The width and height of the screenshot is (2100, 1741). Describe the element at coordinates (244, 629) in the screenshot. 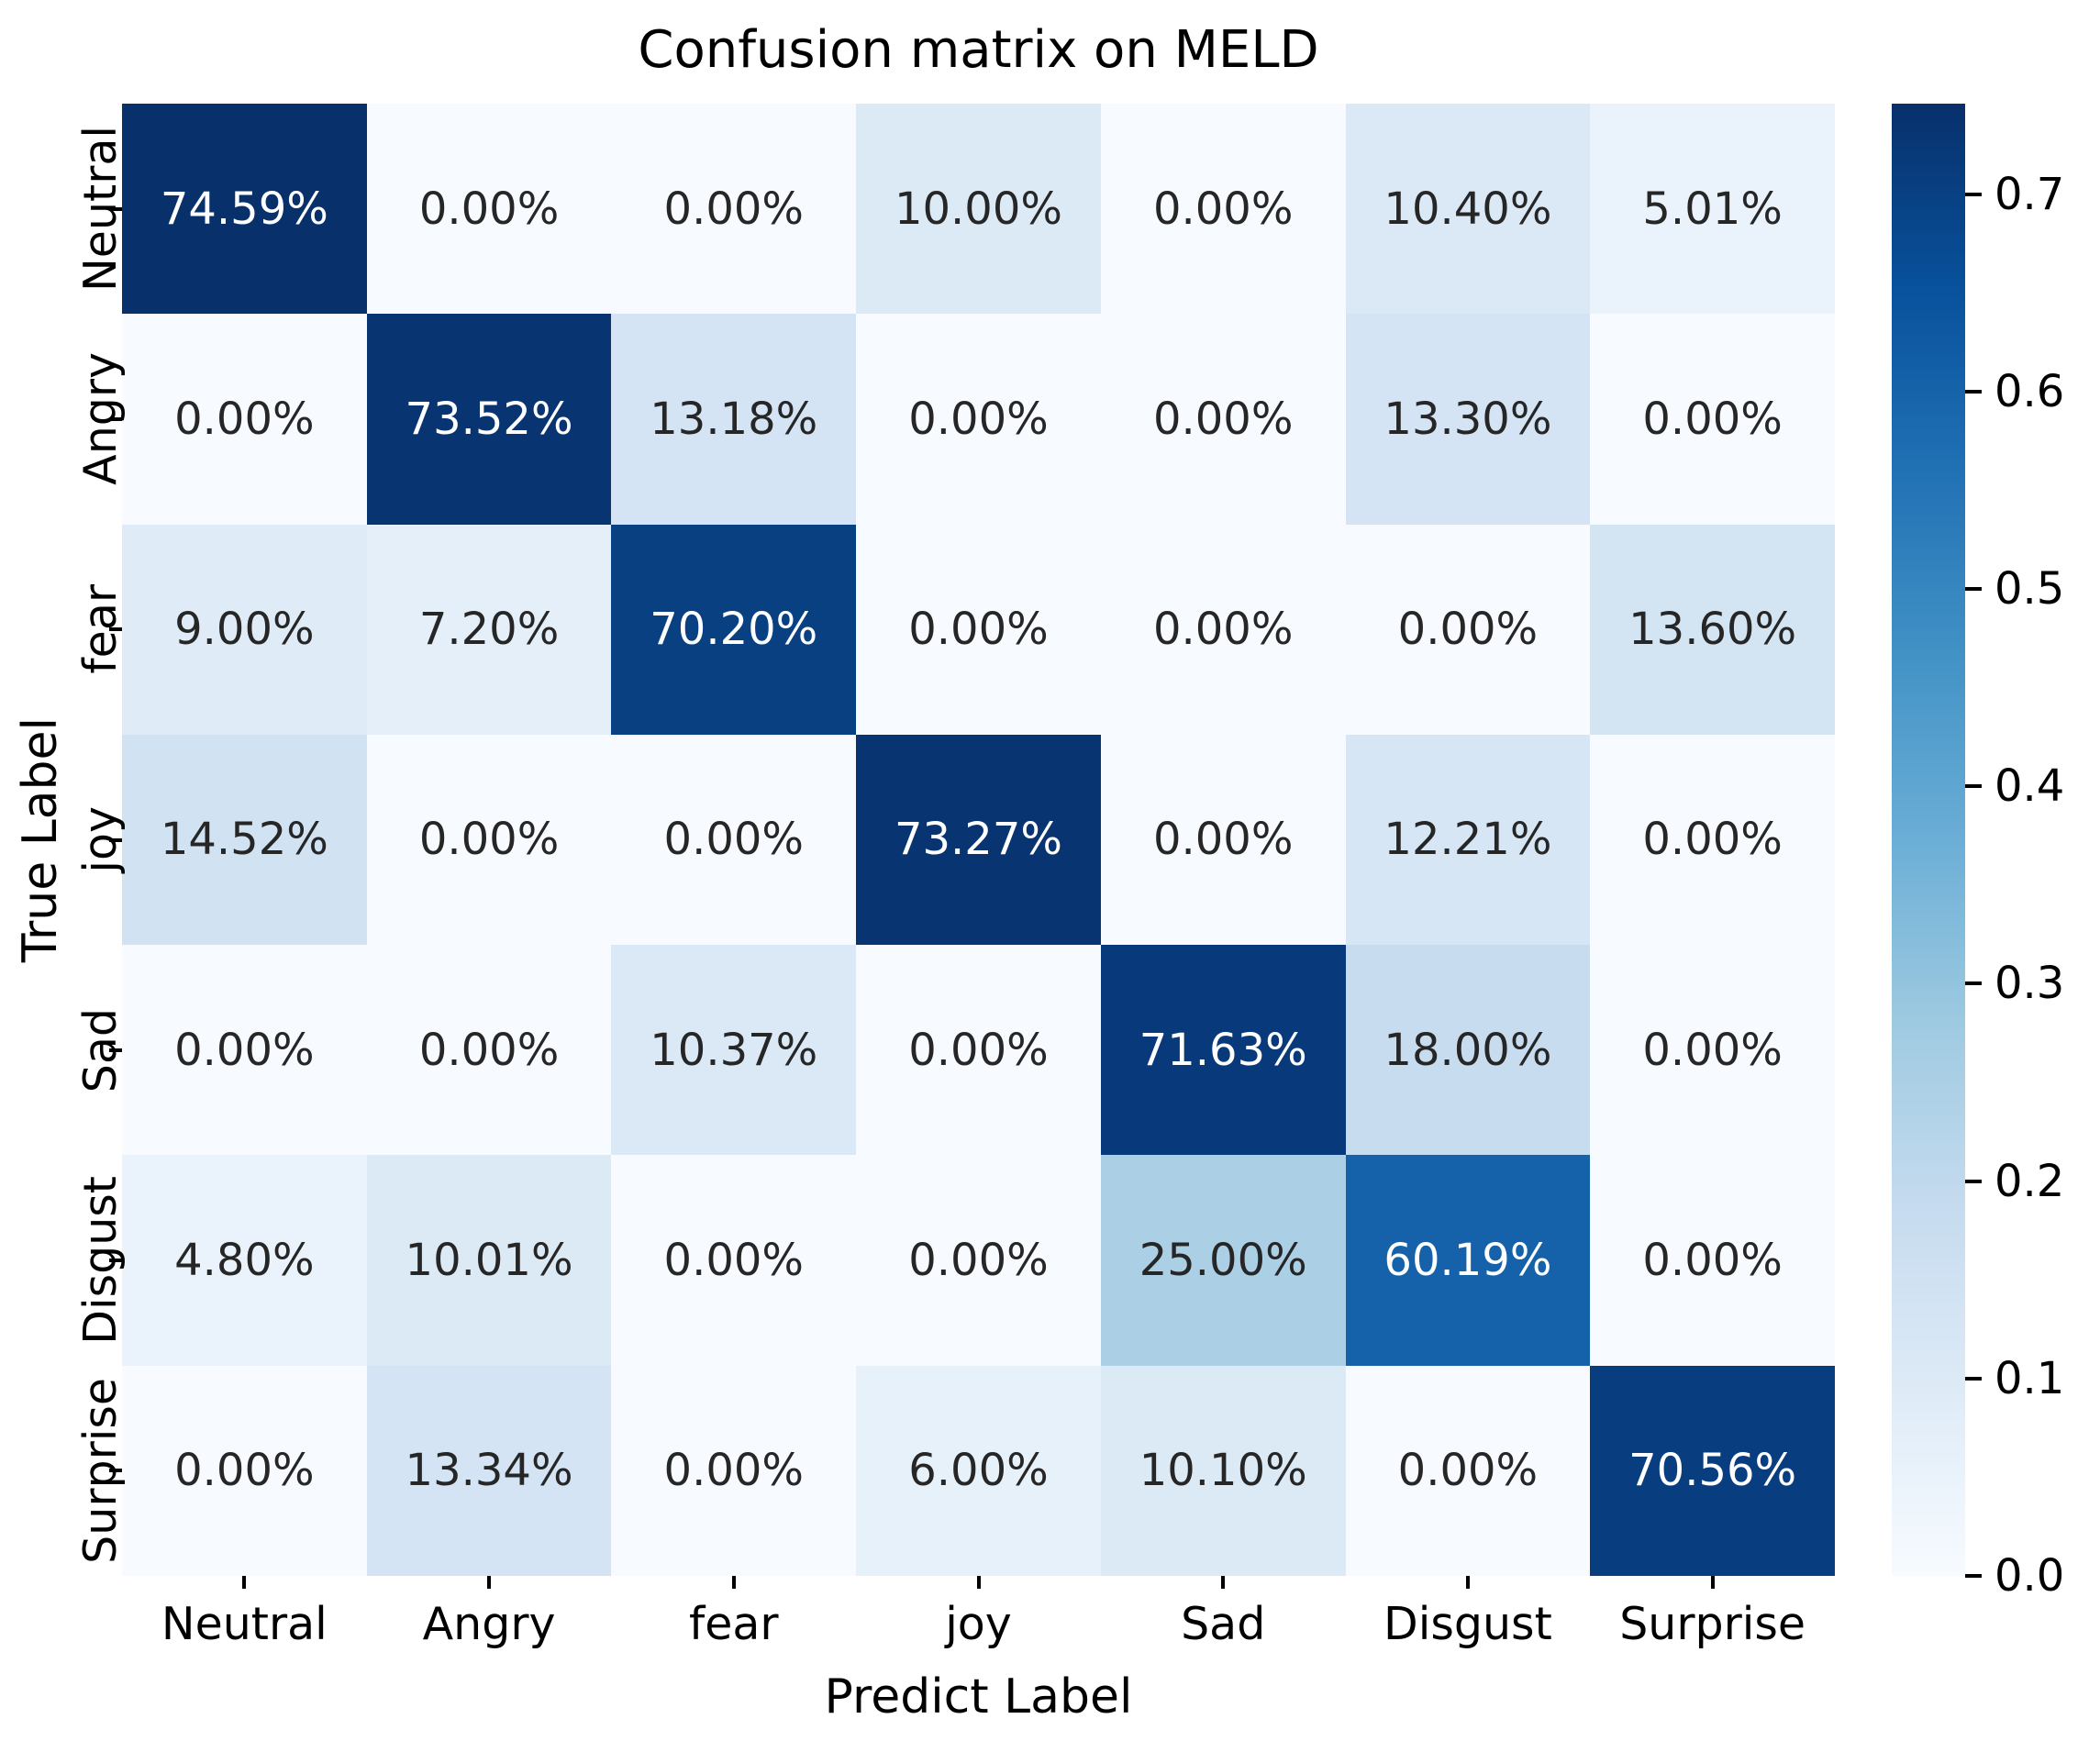

I see `heatmap-cell-fear-Neutral: 9.00%` at that location.